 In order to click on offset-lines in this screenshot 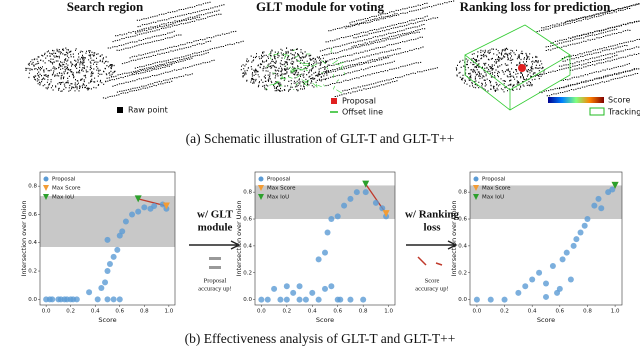, I will do `click(305, 71)`.